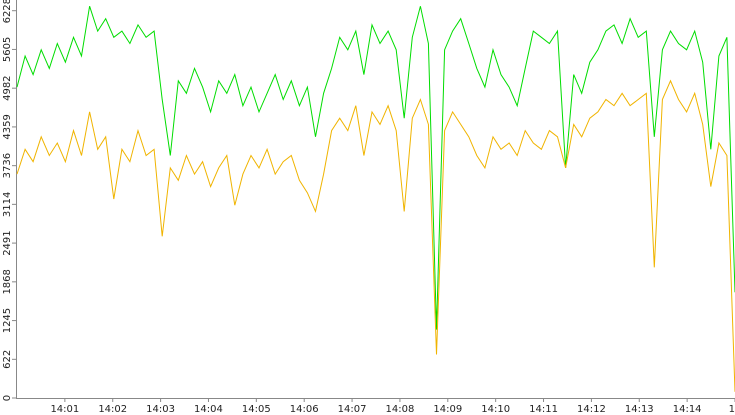 The width and height of the screenshot is (735, 415). What do you see at coordinates (495, 409) in the screenshot?
I see `x-tick-label: 14:10` at bounding box center [495, 409].